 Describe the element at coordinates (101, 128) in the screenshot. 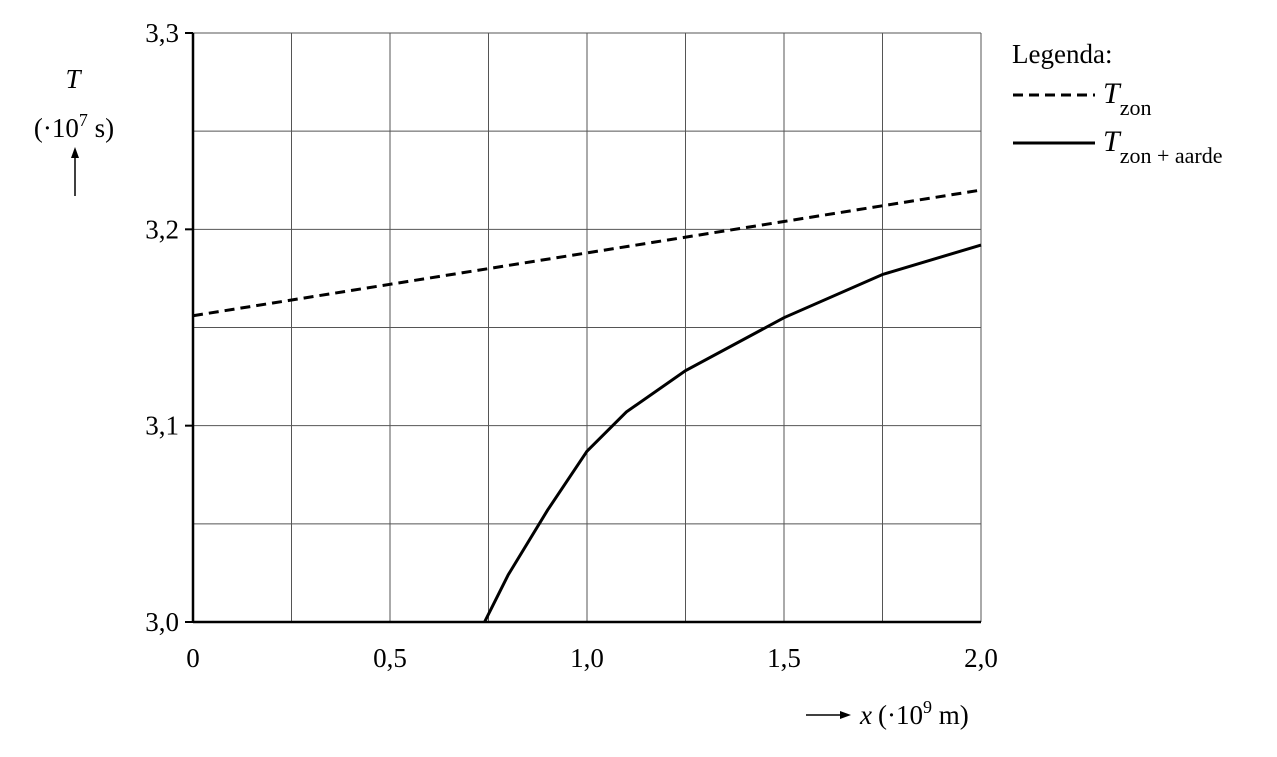

I see `y-unit-rest: s)` at that location.